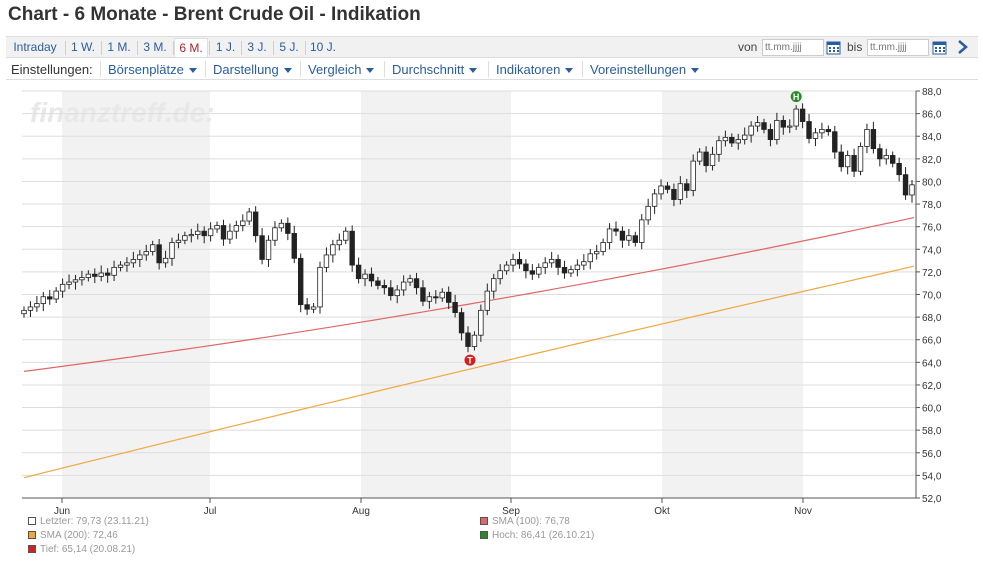 This screenshot has height=562, width=983. What do you see at coordinates (932, 115) in the screenshot?
I see `y-tick-label: 86,0` at bounding box center [932, 115].